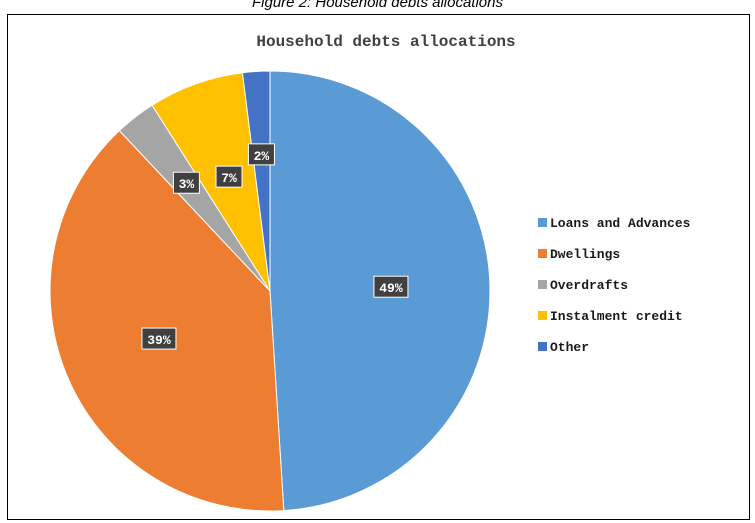  I want to click on svg-text: 39%, so click(159, 340).